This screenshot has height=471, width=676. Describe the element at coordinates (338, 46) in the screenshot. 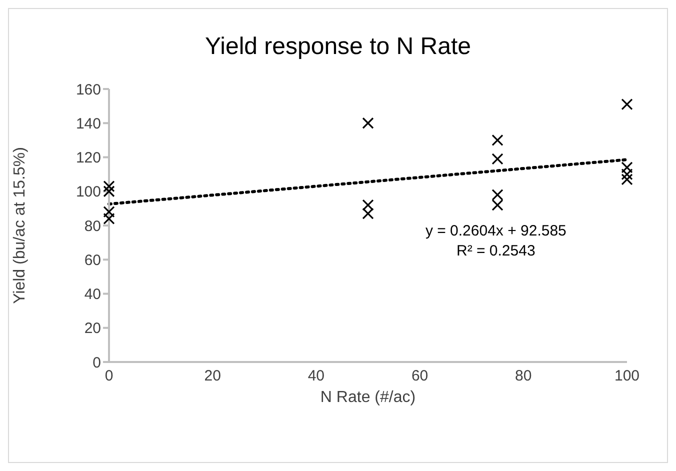

I see `chart-title: Yield response to N Rate` at that location.